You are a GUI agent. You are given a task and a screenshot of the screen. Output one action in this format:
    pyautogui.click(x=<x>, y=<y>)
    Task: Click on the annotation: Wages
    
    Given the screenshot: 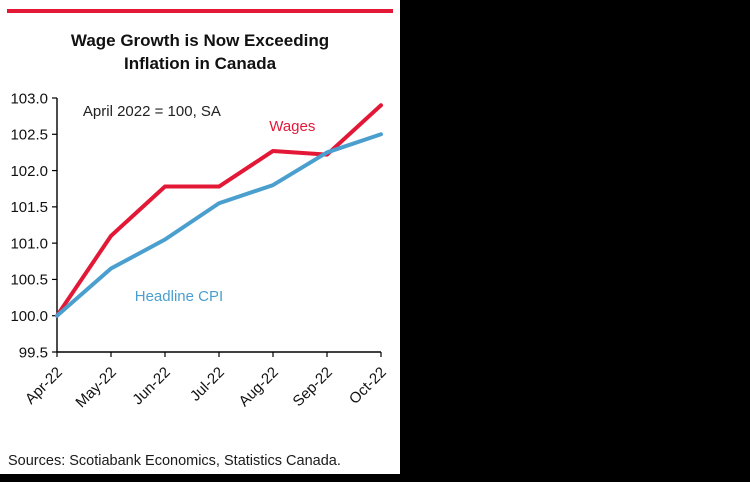 What is the action you would take?
    pyautogui.click(x=292, y=126)
    